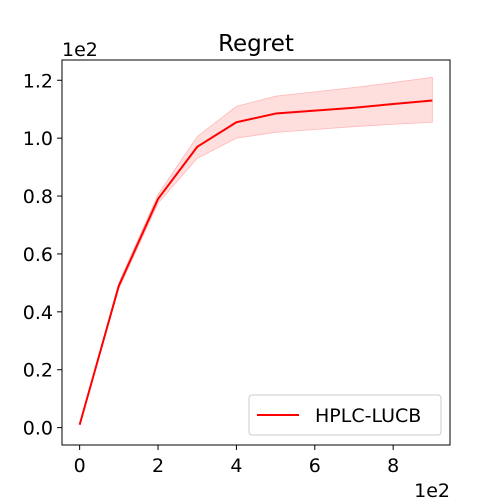  I want to click on x-tick-label: 4, so click(236, 466).